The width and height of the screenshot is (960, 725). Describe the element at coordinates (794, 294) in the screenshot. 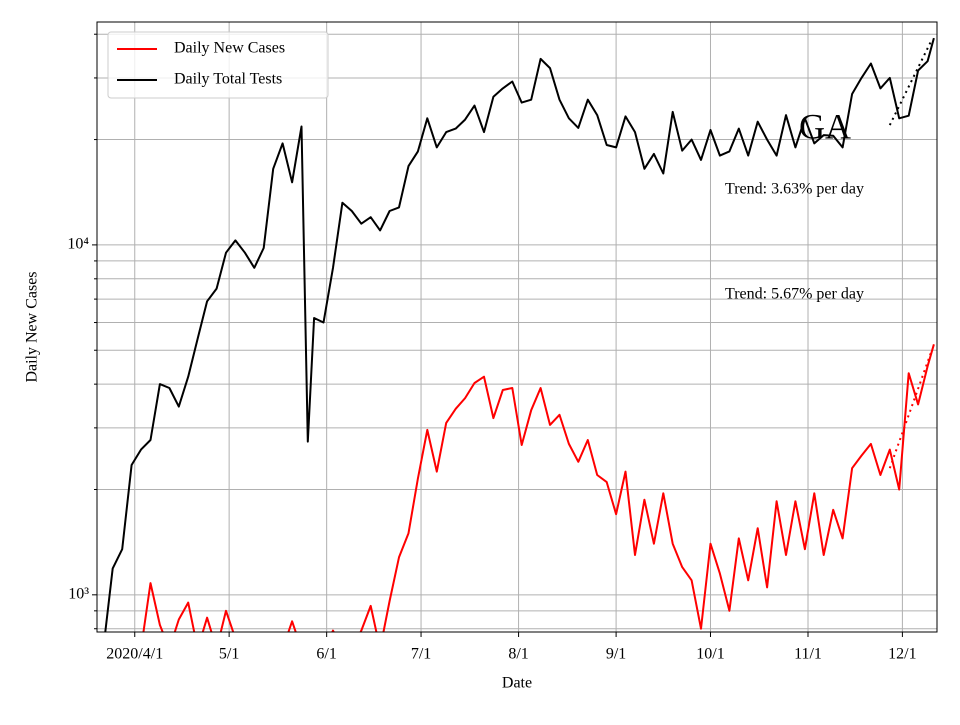

I see `trend-label: Trend: 5.67% per day` at that location.